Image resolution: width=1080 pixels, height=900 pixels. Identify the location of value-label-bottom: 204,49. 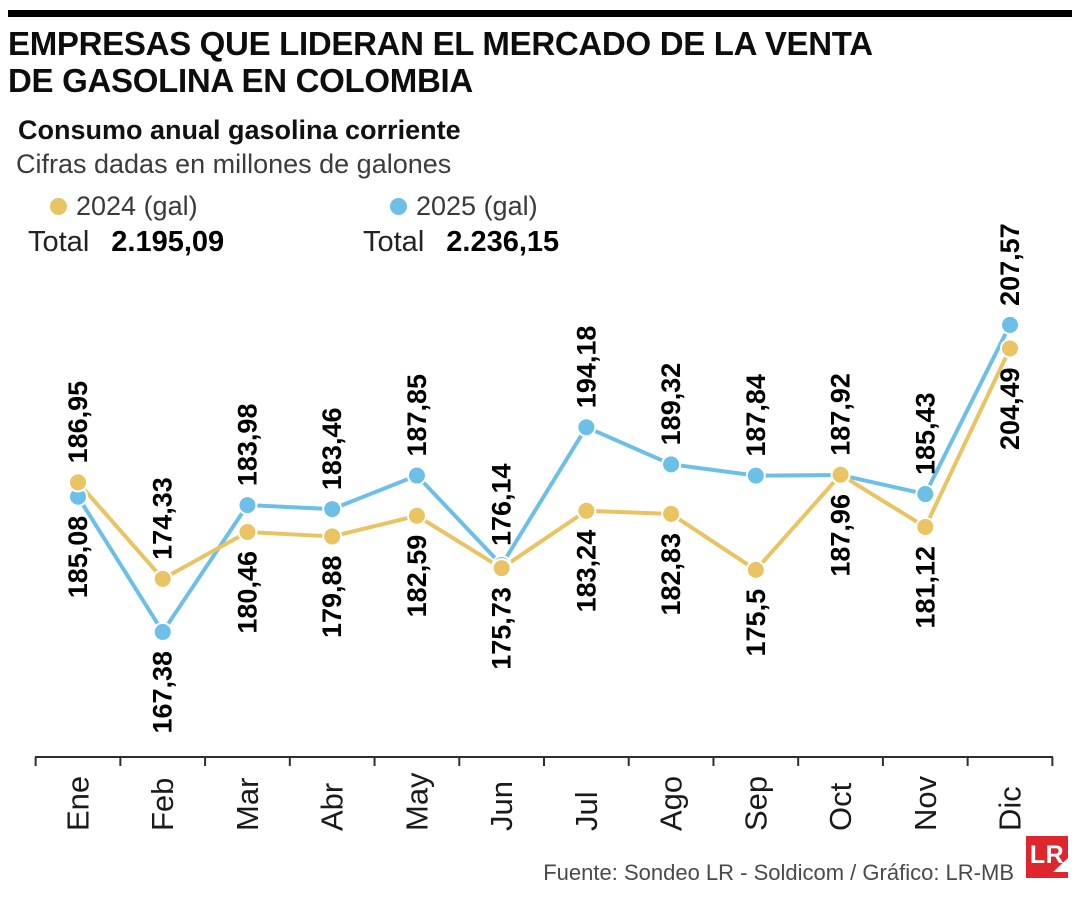
(1010, 408).